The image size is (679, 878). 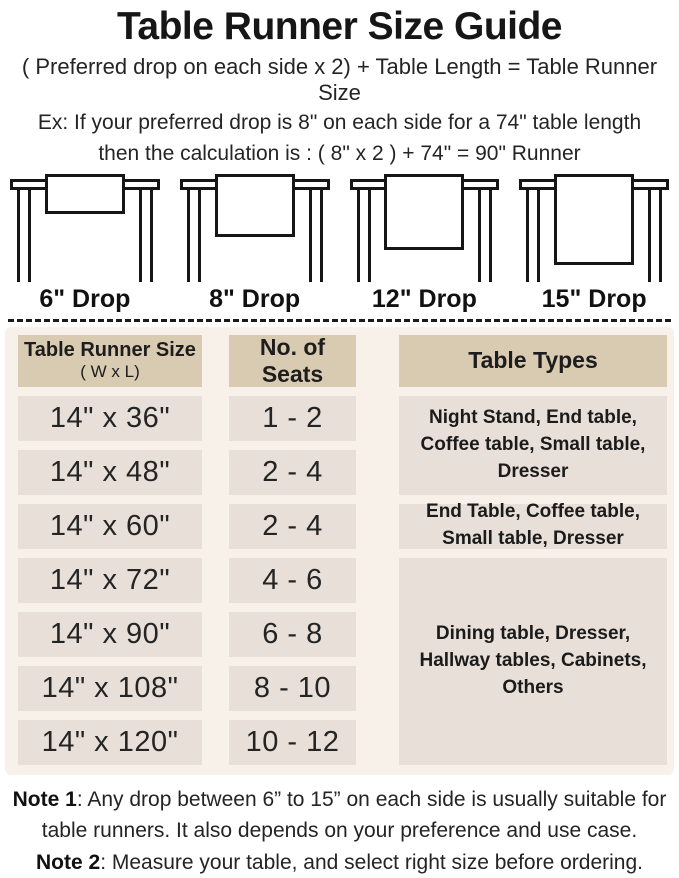 What do you see at coordinates (85, 227) in the screenshot?
I see `table-illustration-6in` at bounding box center [85, 227].